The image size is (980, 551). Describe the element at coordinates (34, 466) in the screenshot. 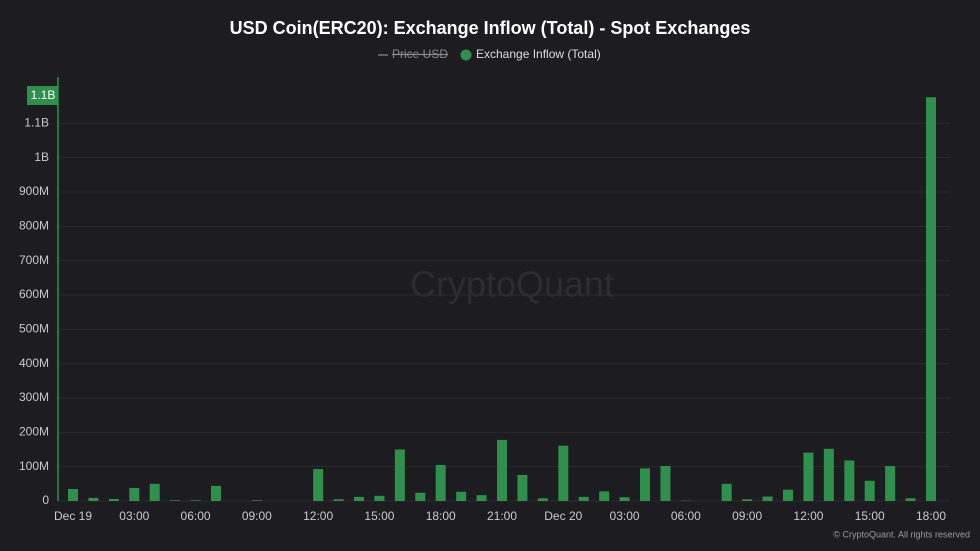

I see `y-tick-label: 100M` at that location.